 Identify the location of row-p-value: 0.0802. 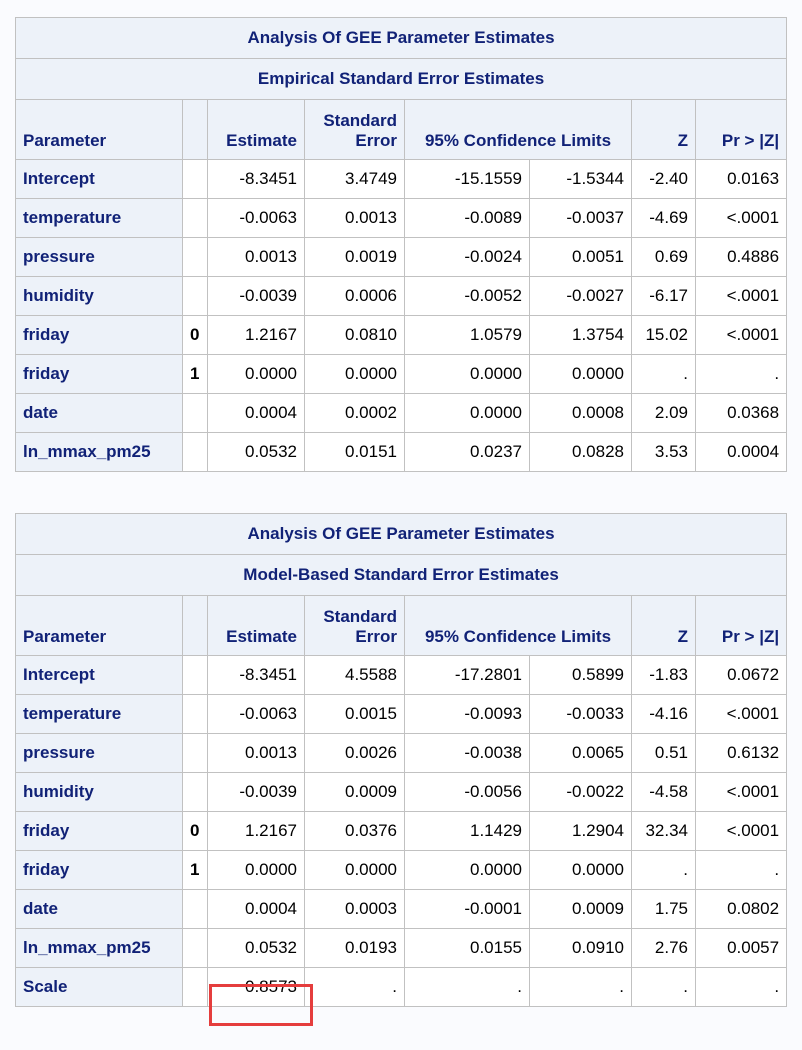
(741, 909).